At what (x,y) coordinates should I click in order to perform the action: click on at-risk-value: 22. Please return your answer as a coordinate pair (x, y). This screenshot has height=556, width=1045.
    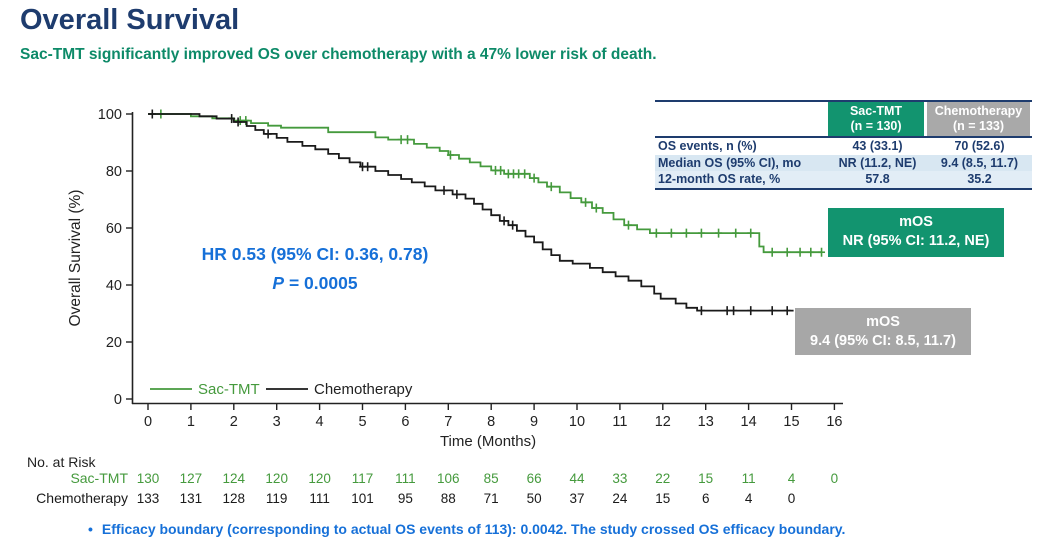
    Looking at the image, I should click on (662, 478).